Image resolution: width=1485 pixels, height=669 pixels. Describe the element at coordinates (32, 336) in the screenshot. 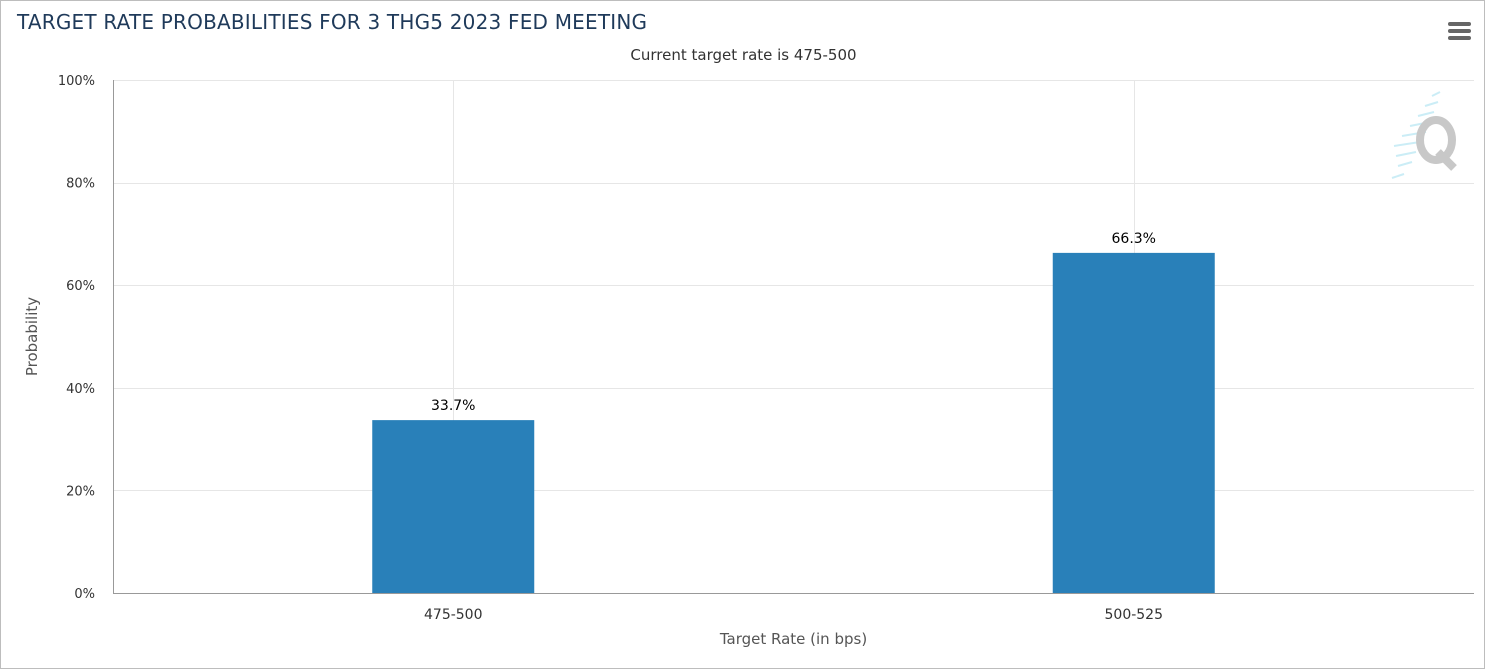

I see `y-axis-title: Probability` at that location.